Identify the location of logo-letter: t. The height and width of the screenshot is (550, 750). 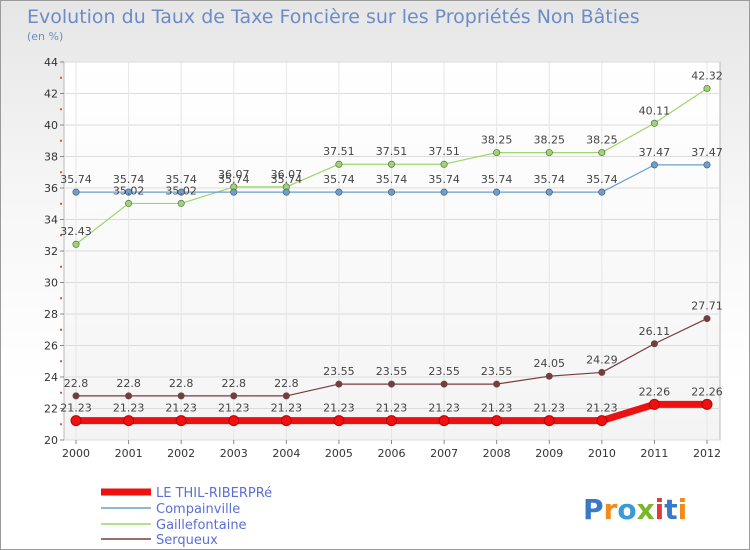
(670, 509).